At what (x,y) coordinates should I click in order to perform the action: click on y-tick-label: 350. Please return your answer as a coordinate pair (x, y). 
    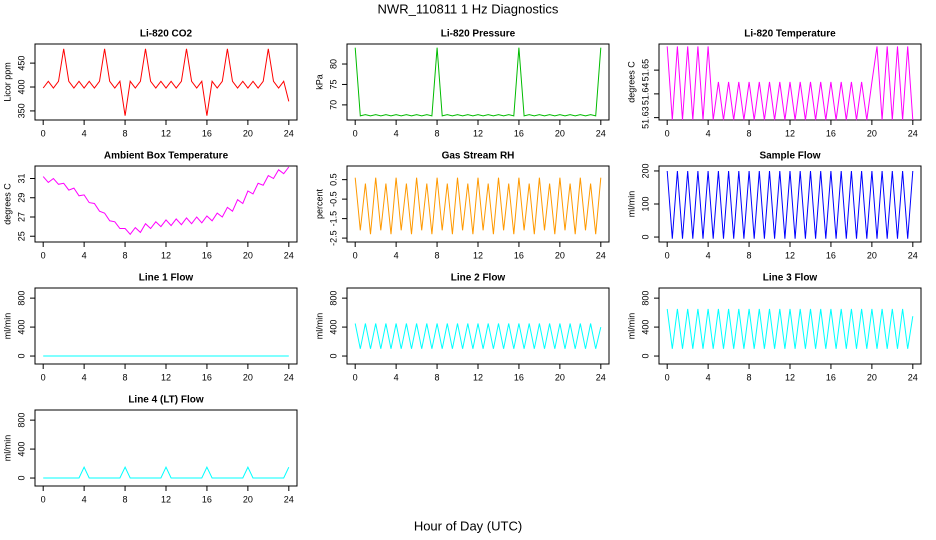
    Looking at the image, I should click on (21, 110).